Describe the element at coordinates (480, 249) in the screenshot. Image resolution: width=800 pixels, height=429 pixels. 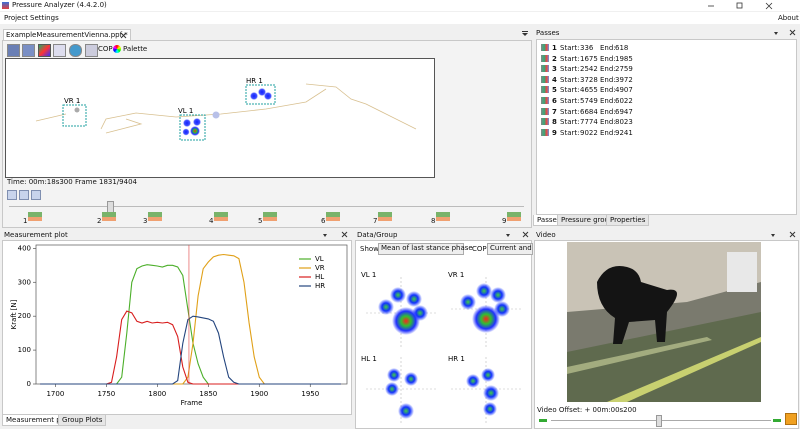
I see `cop-label: COP:` at that location.